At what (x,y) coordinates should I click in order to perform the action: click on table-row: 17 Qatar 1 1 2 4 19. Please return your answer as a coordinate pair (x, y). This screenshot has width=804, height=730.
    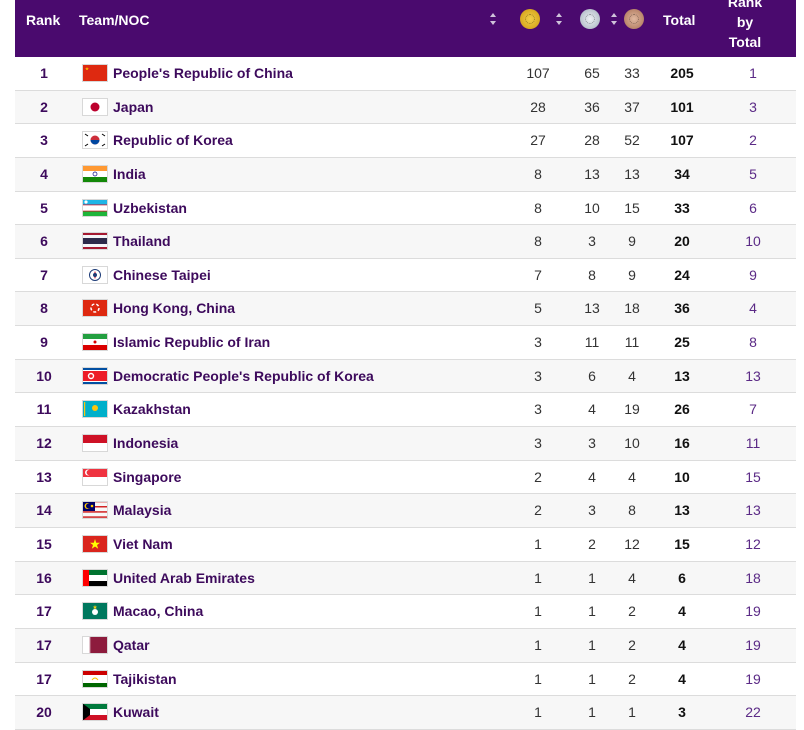
    Looking at the image, I should click on (405, 645).